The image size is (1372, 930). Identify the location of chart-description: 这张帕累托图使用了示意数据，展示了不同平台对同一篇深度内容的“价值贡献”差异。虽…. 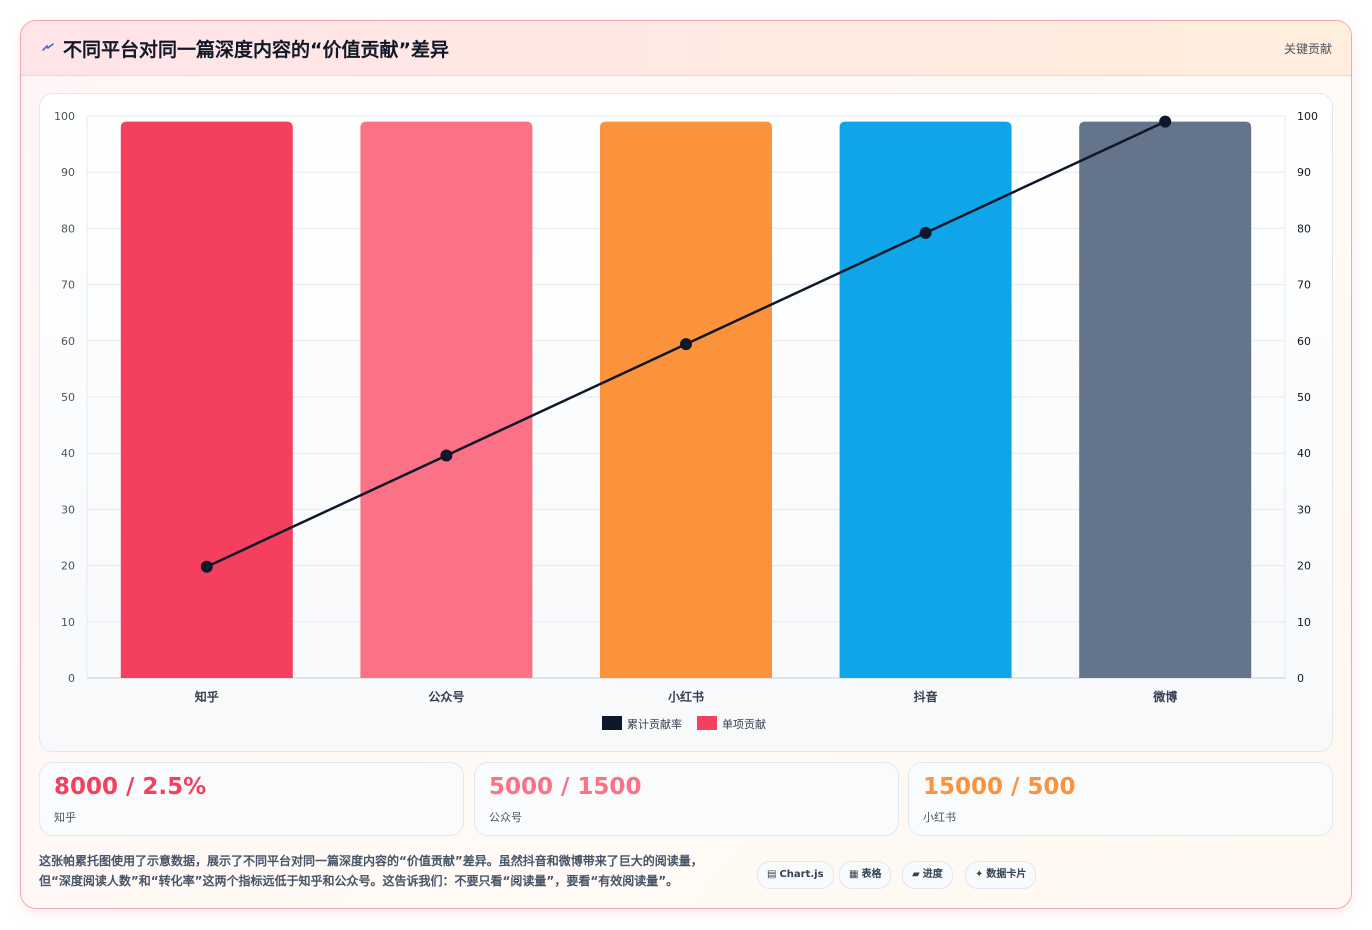
(399, 871).